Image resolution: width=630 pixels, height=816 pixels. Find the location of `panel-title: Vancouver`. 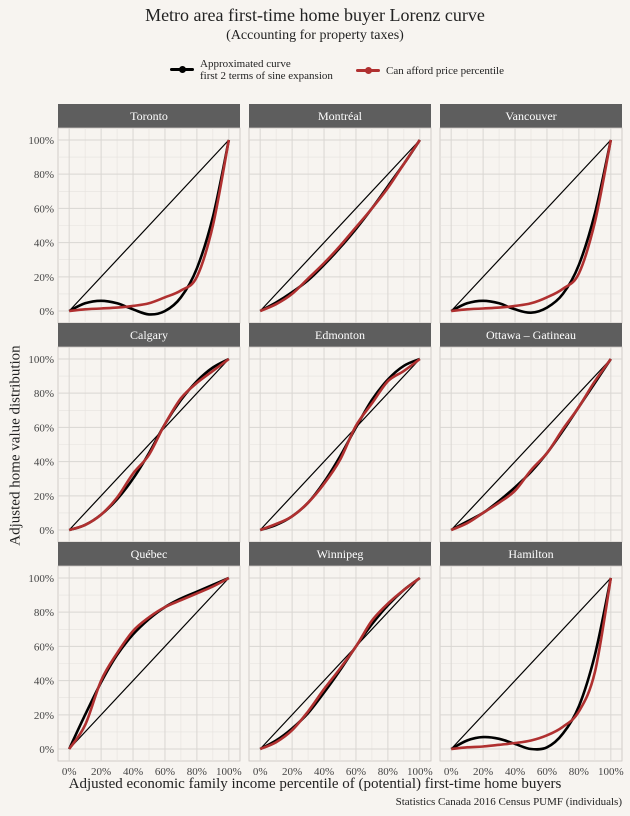

panel-title: Vancouver is located at coordinates (530, 116).